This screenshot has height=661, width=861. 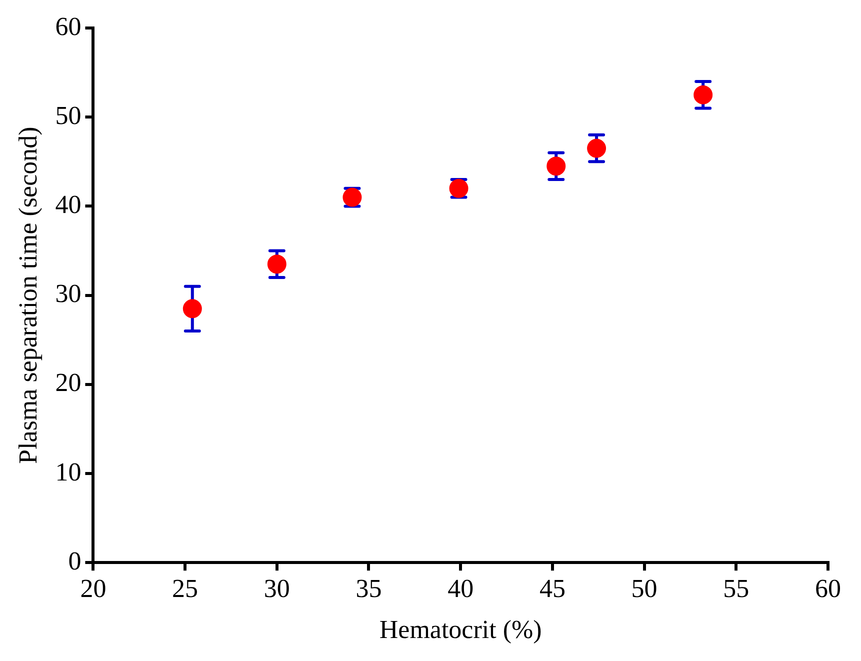 What do you see at coordinates (185, 589) in the screenshot?
I see `x-tick-label: 25` at bounding box center [185, 589].